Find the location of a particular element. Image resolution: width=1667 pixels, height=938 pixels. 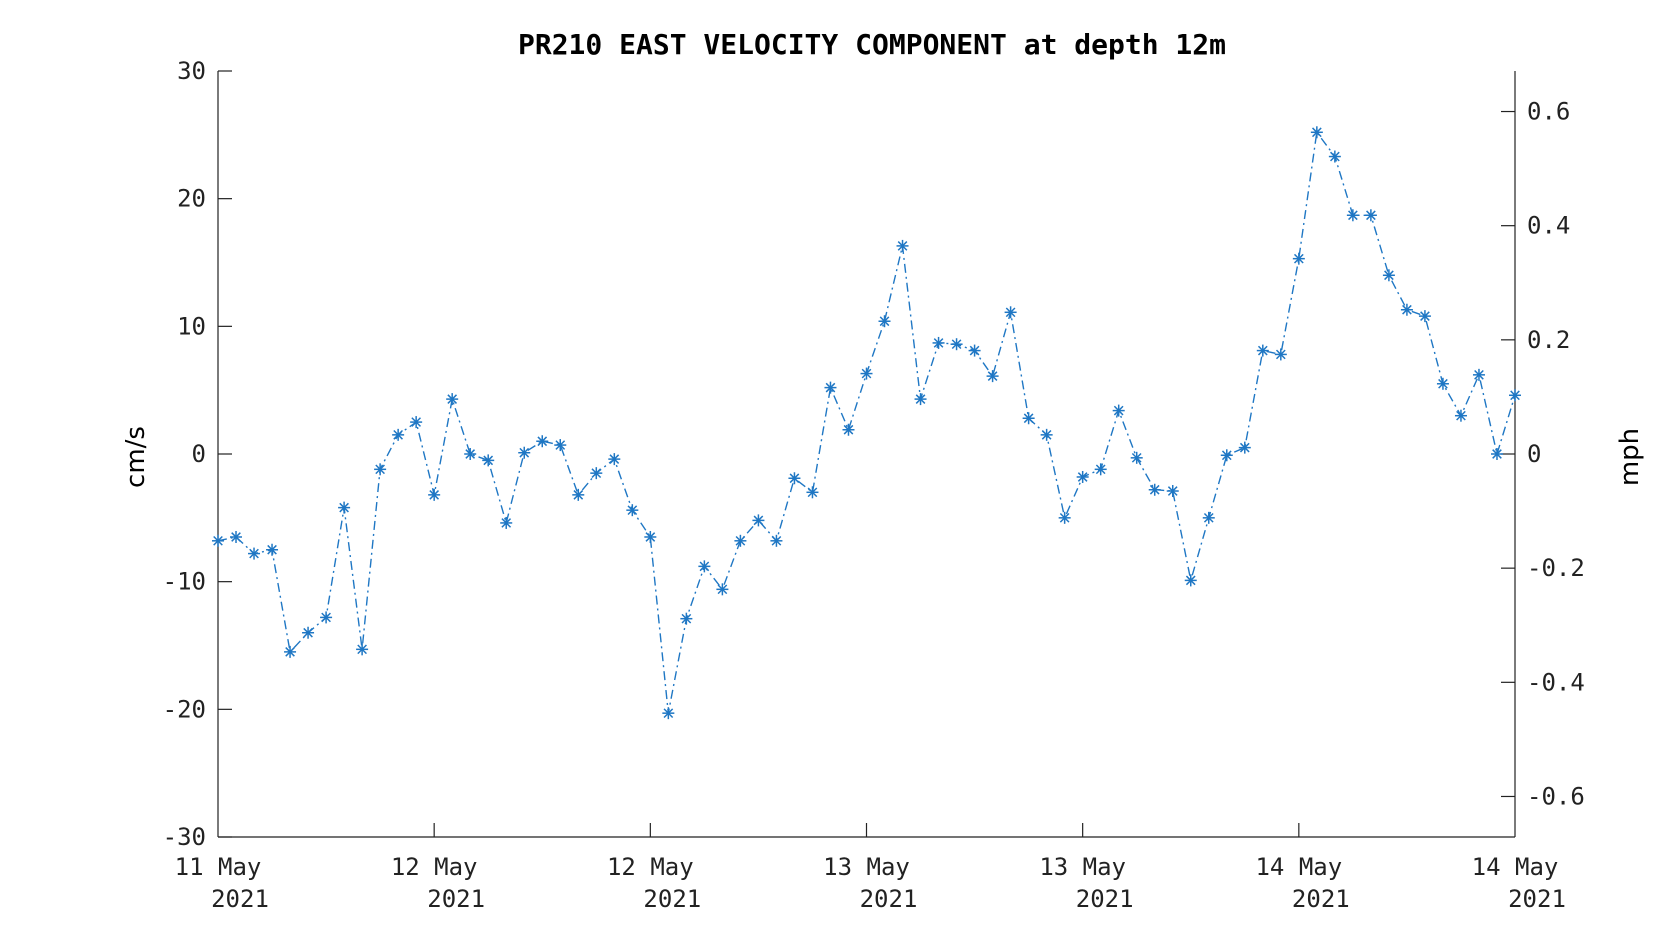

x-tick-label-day: 11 May is located at coordinates (218, 867).